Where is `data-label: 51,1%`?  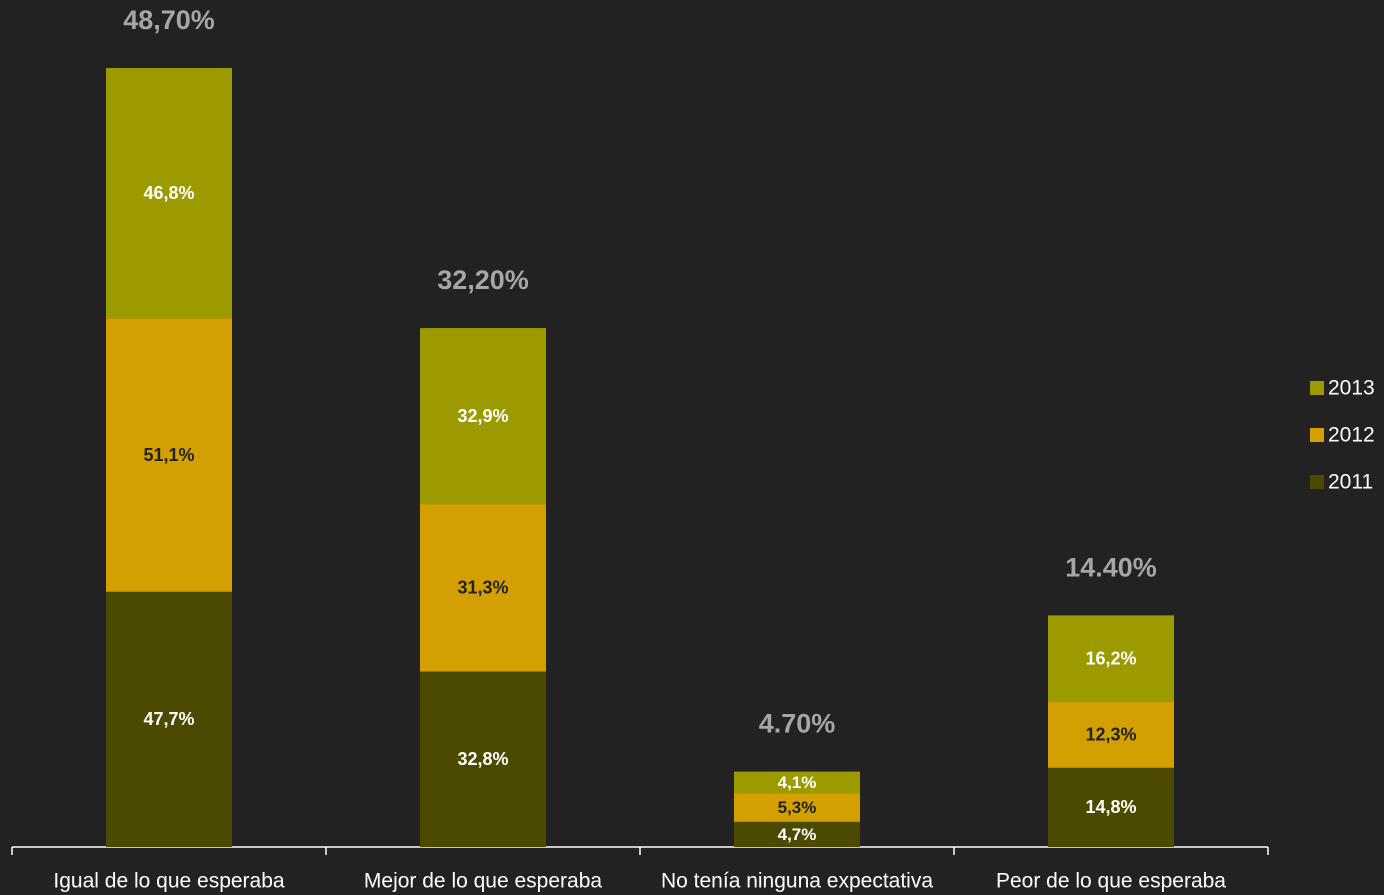
data-label: 51,1% is located at coordinates (168, 455).